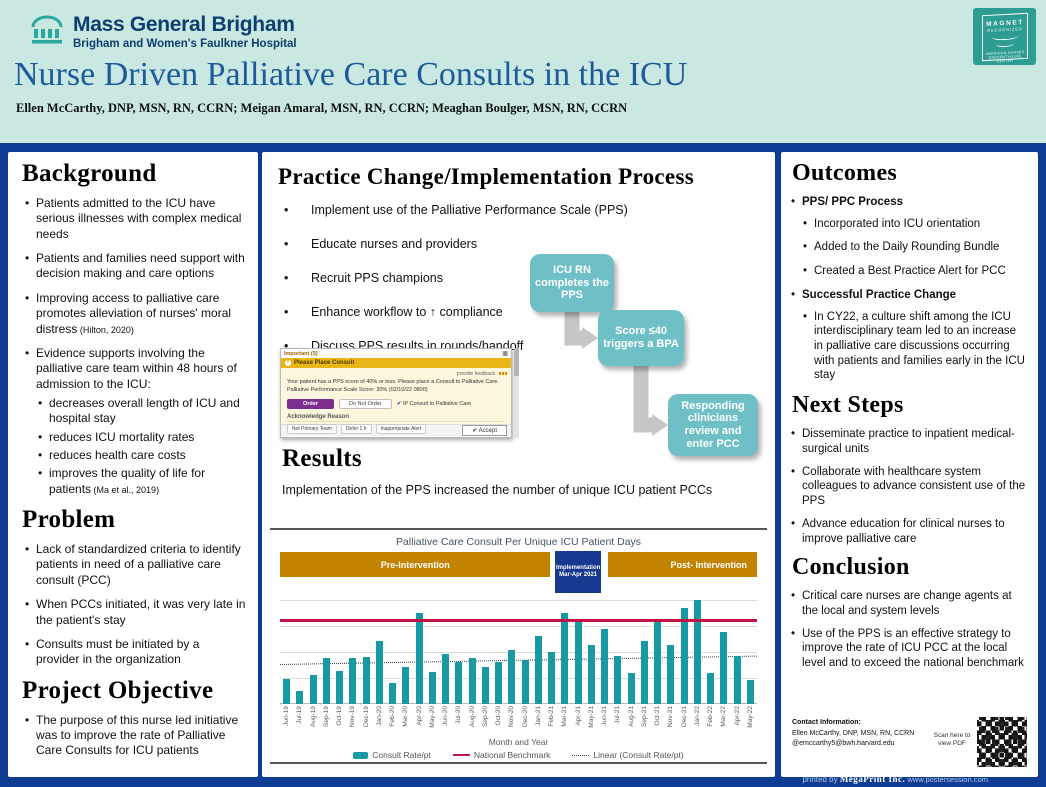  I want to click on do-not-order-button: Do Not Order, so click(365, 403).